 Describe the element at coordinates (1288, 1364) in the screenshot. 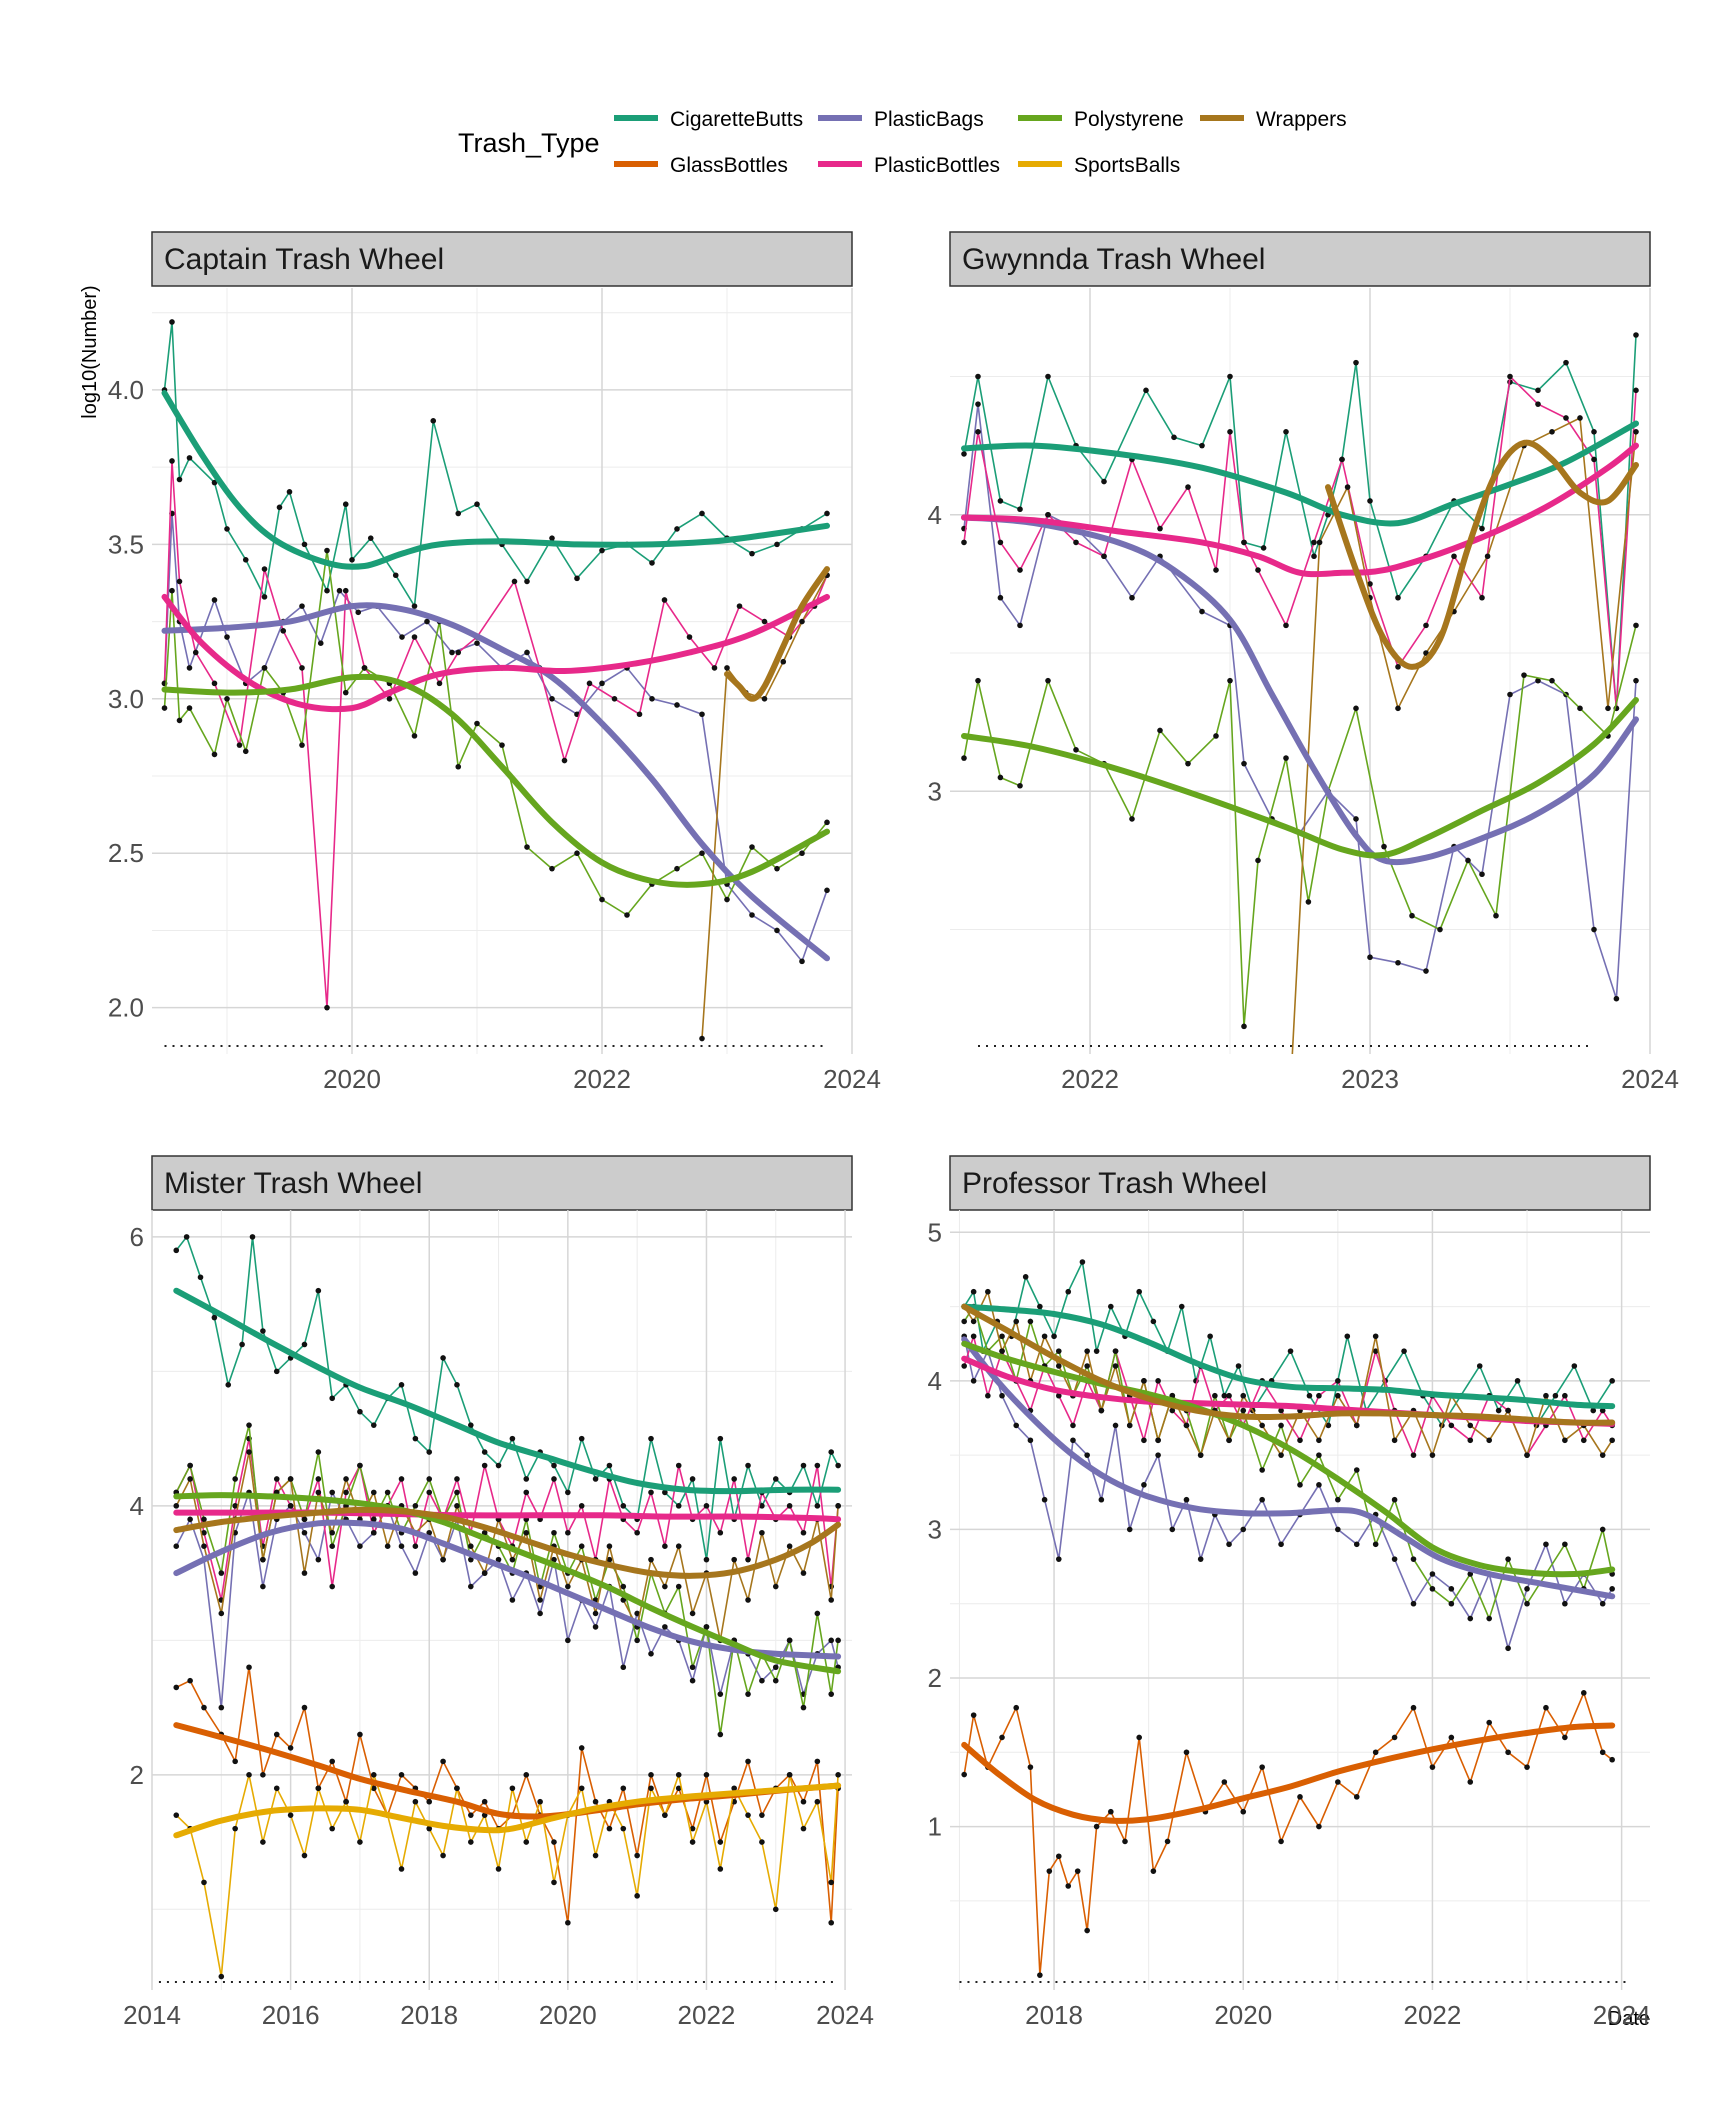

I see `trend-line-Wrappers` at that location.